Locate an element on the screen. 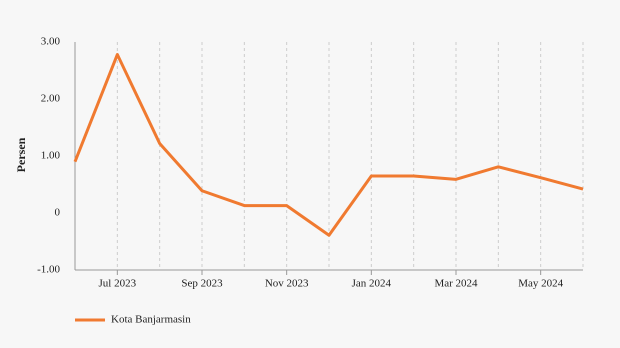  y-tick-label: 1.00 is located at coordinates (51, 156).